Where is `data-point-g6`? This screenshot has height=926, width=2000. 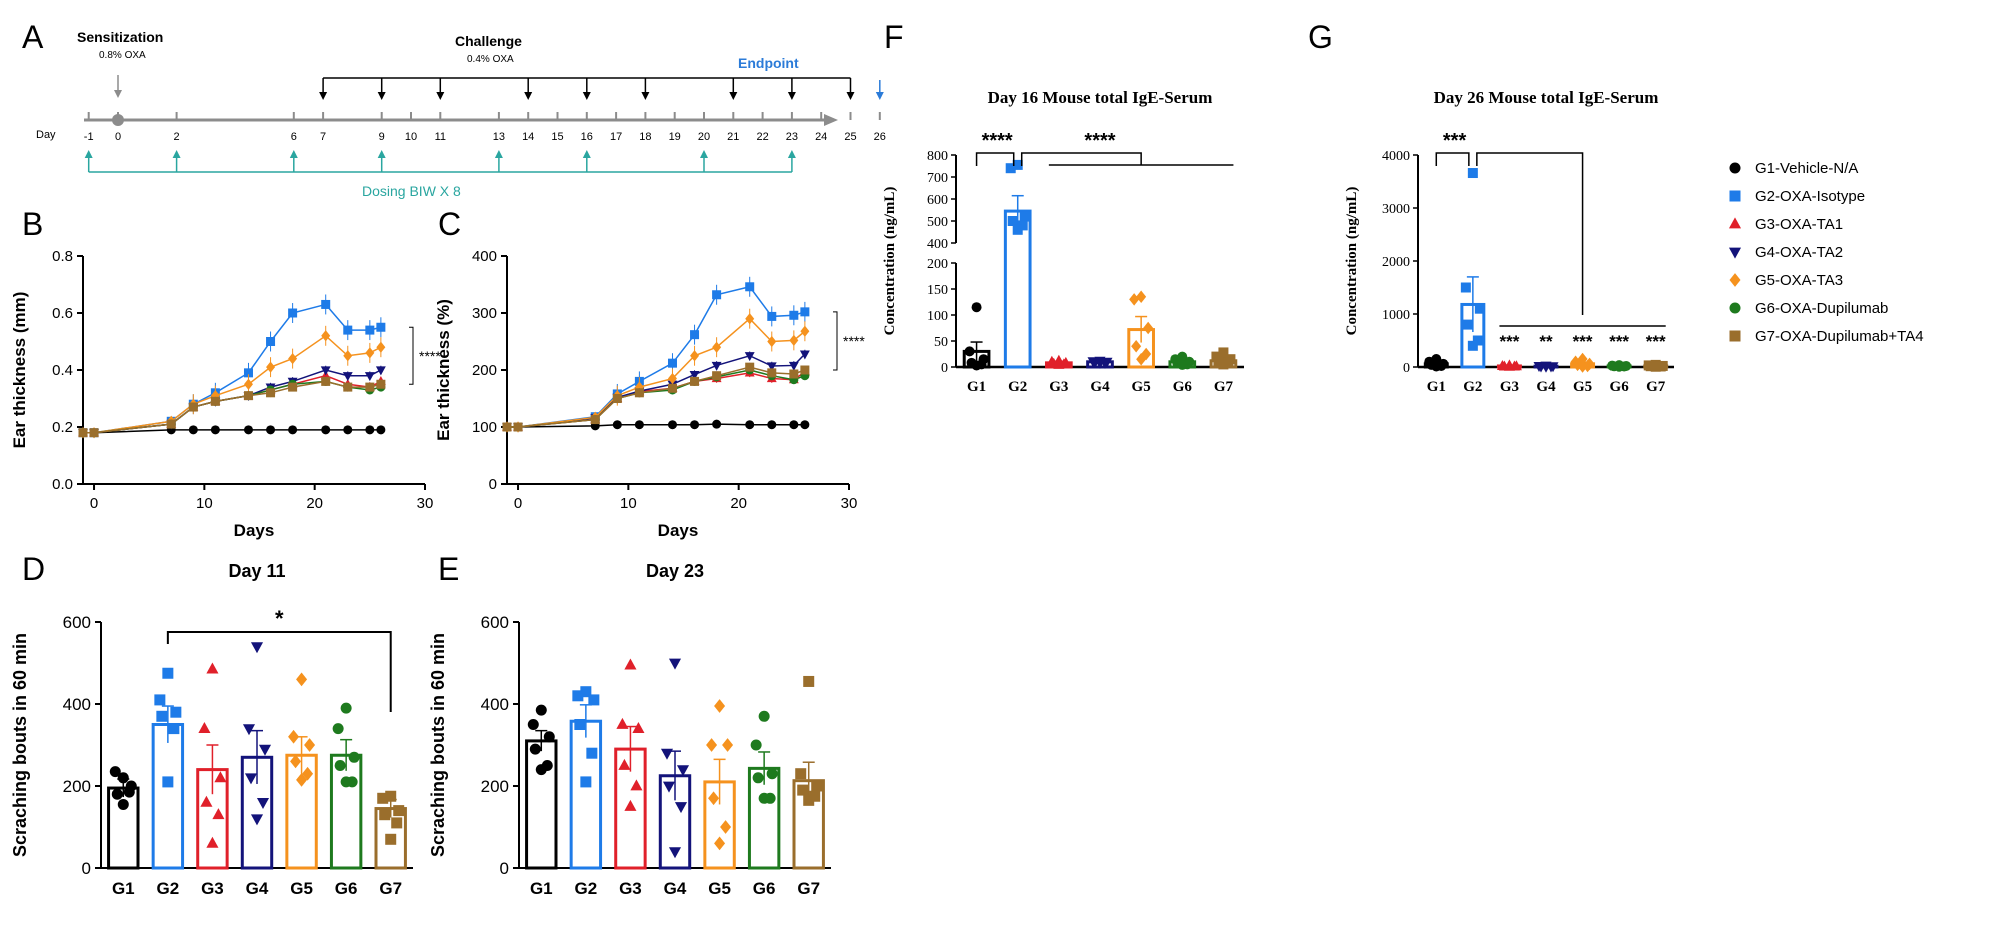
data-point-g6 is located at coordinates (354, 757).